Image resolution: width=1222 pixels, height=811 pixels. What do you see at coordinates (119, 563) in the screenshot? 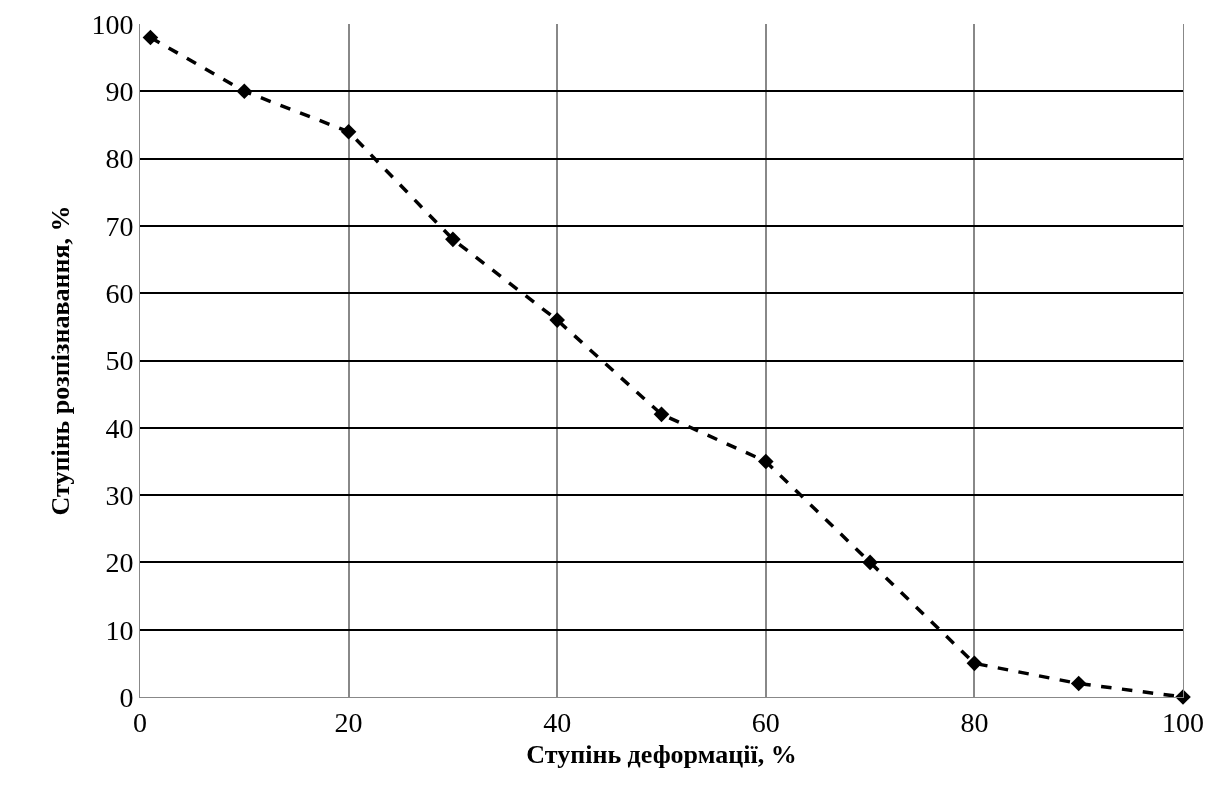
I see `y-tick-label: 20` at bounding box center [119, 563].